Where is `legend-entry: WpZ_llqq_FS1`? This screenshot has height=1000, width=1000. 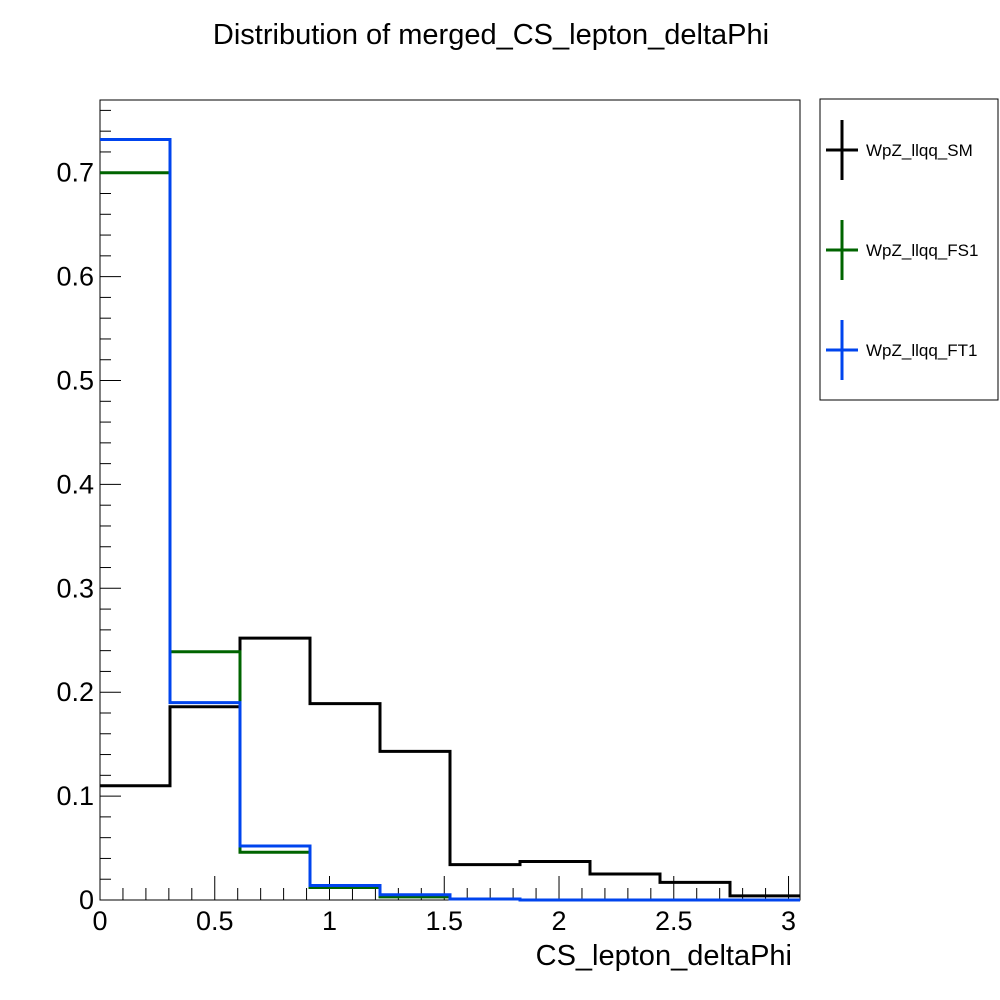 legend-entry: WpZ_llqq_FS1 is located at coordinates (902, 250).